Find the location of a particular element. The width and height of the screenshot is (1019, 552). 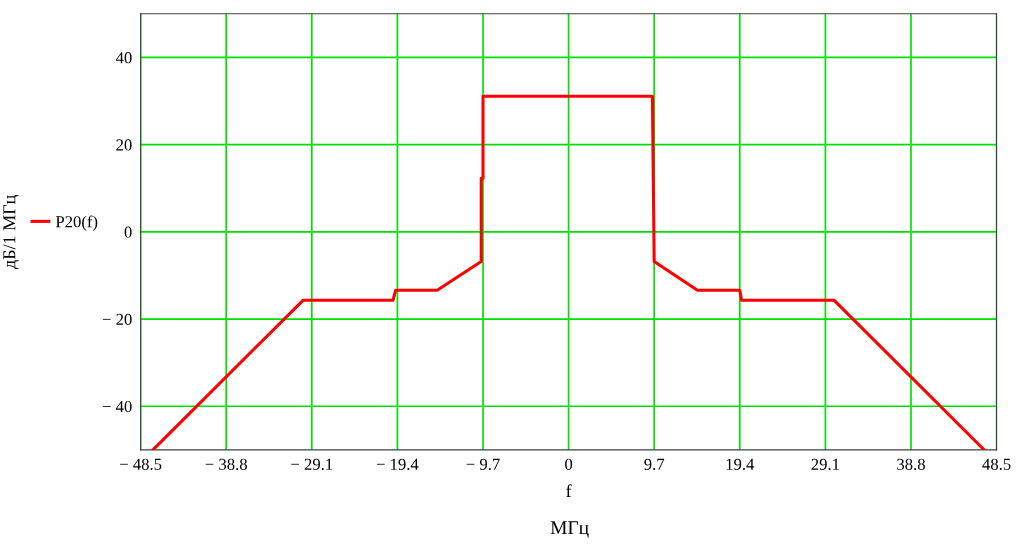

x-tick-label: − 19.4 is located at coordinates (397, 464).